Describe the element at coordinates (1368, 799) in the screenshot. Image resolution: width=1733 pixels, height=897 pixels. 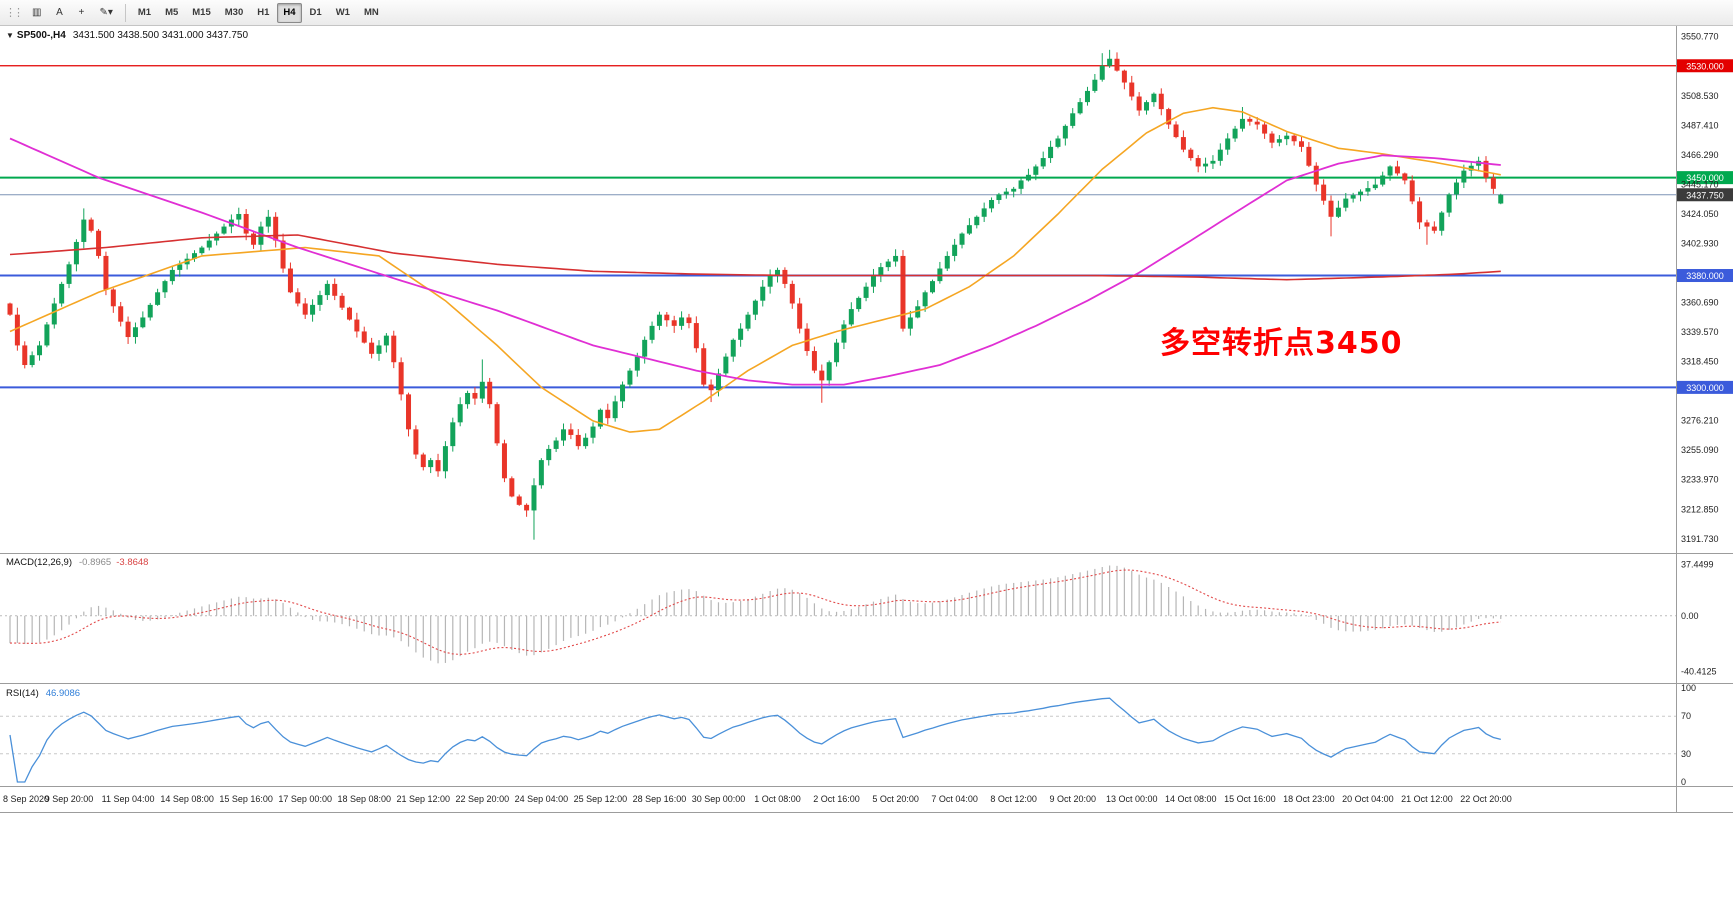
I see `svg-text: 20 Oct 04:00` at that location.